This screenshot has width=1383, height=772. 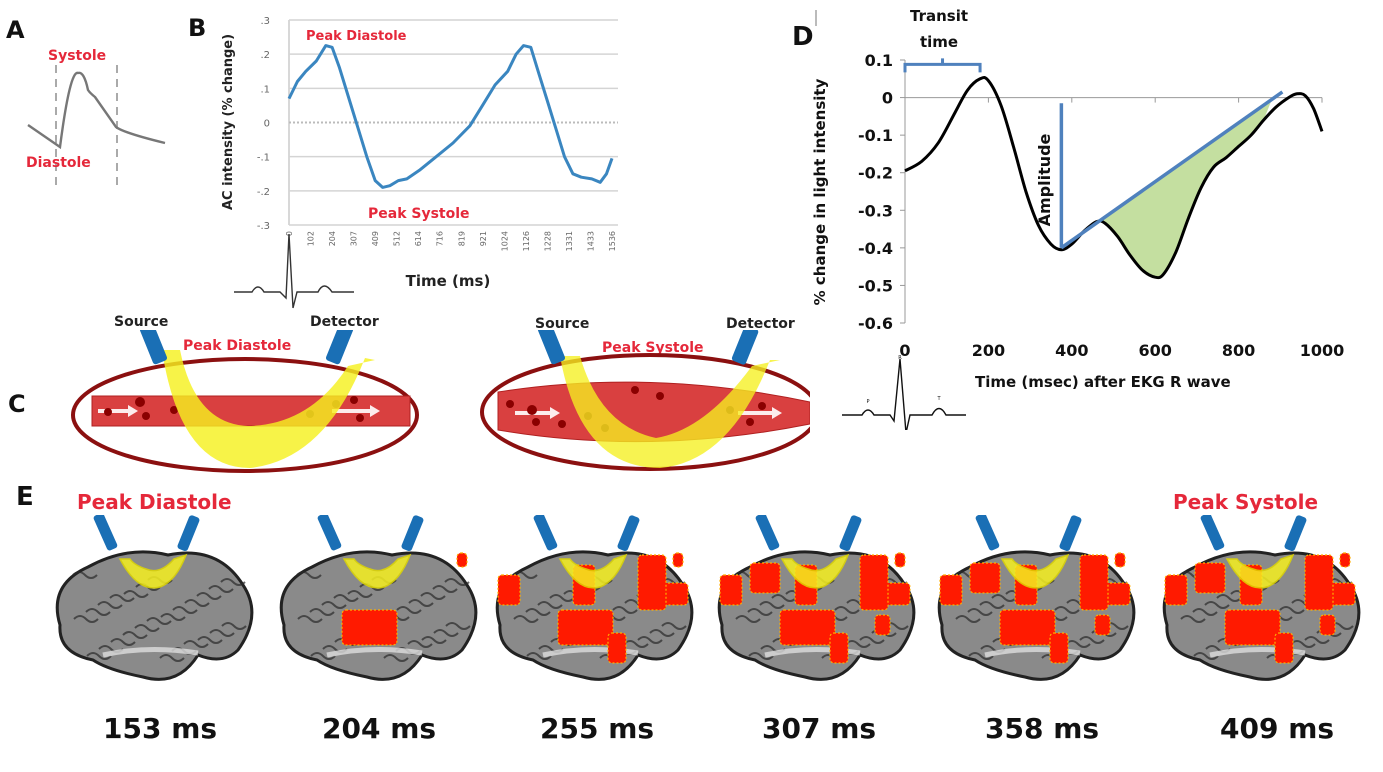 What do you see at coordinates (547, 241) in the screenshot?
I see `panel-b-x-tick-label: 1228` at bounding box center [547, 241].